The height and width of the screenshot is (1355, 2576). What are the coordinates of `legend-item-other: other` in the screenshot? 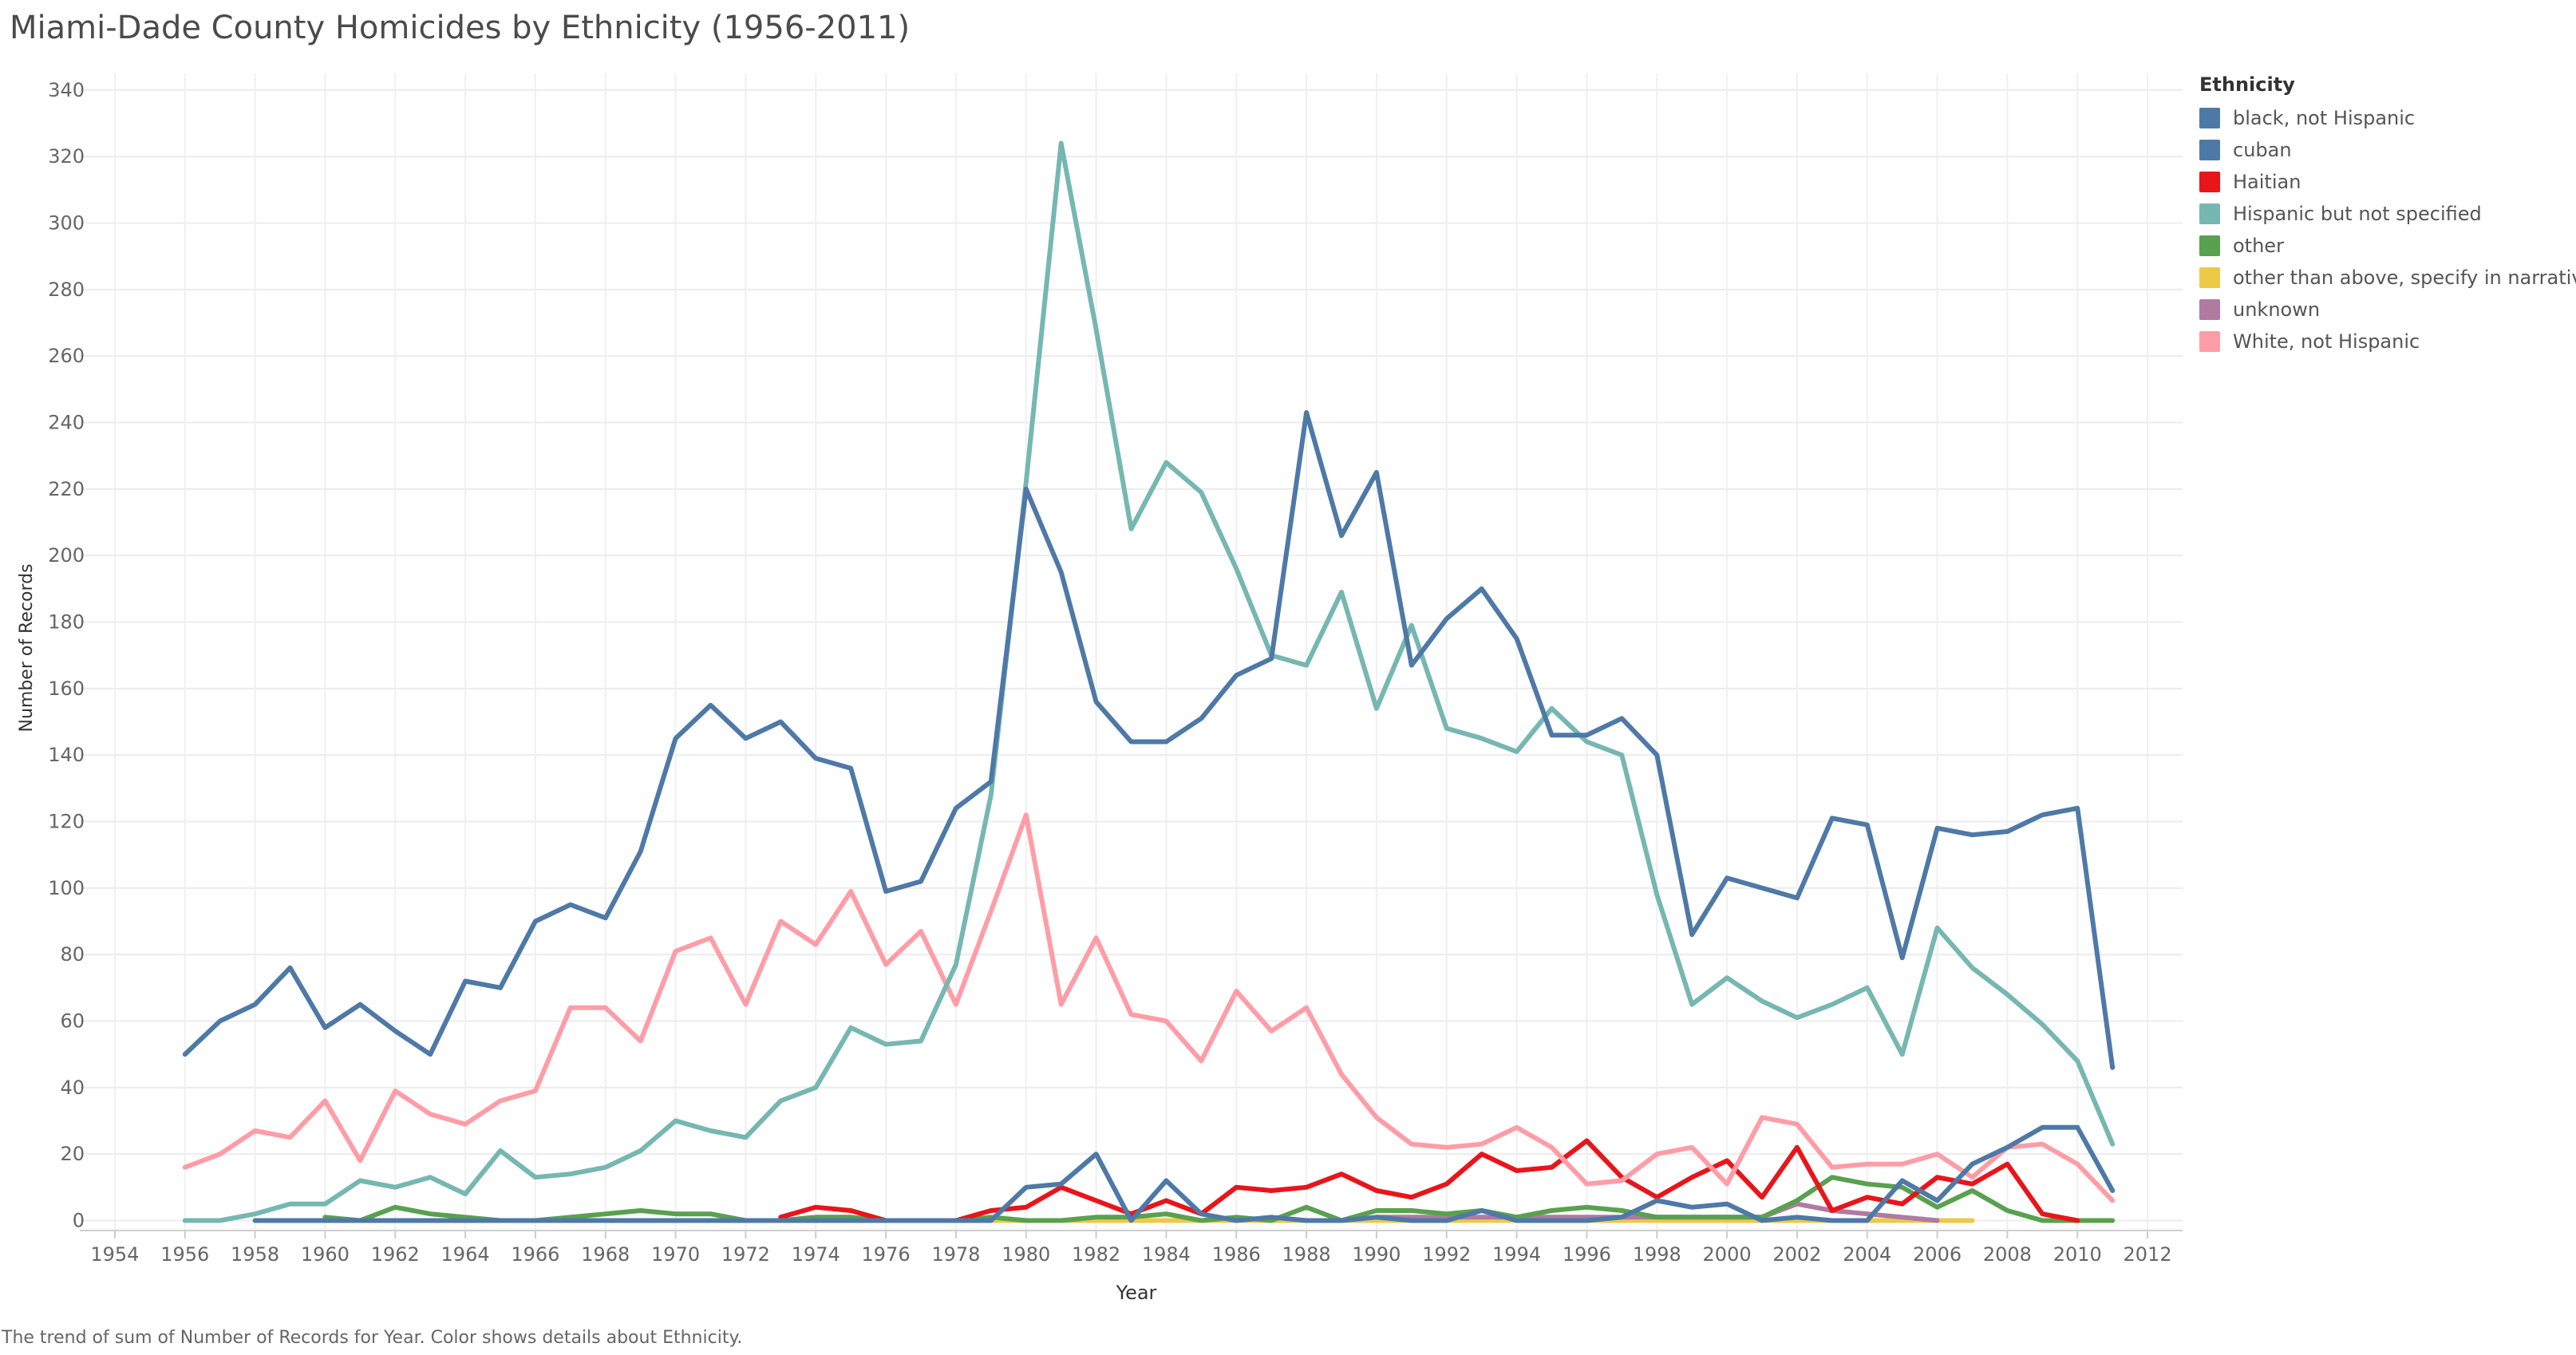 It's located at (2387, 246).